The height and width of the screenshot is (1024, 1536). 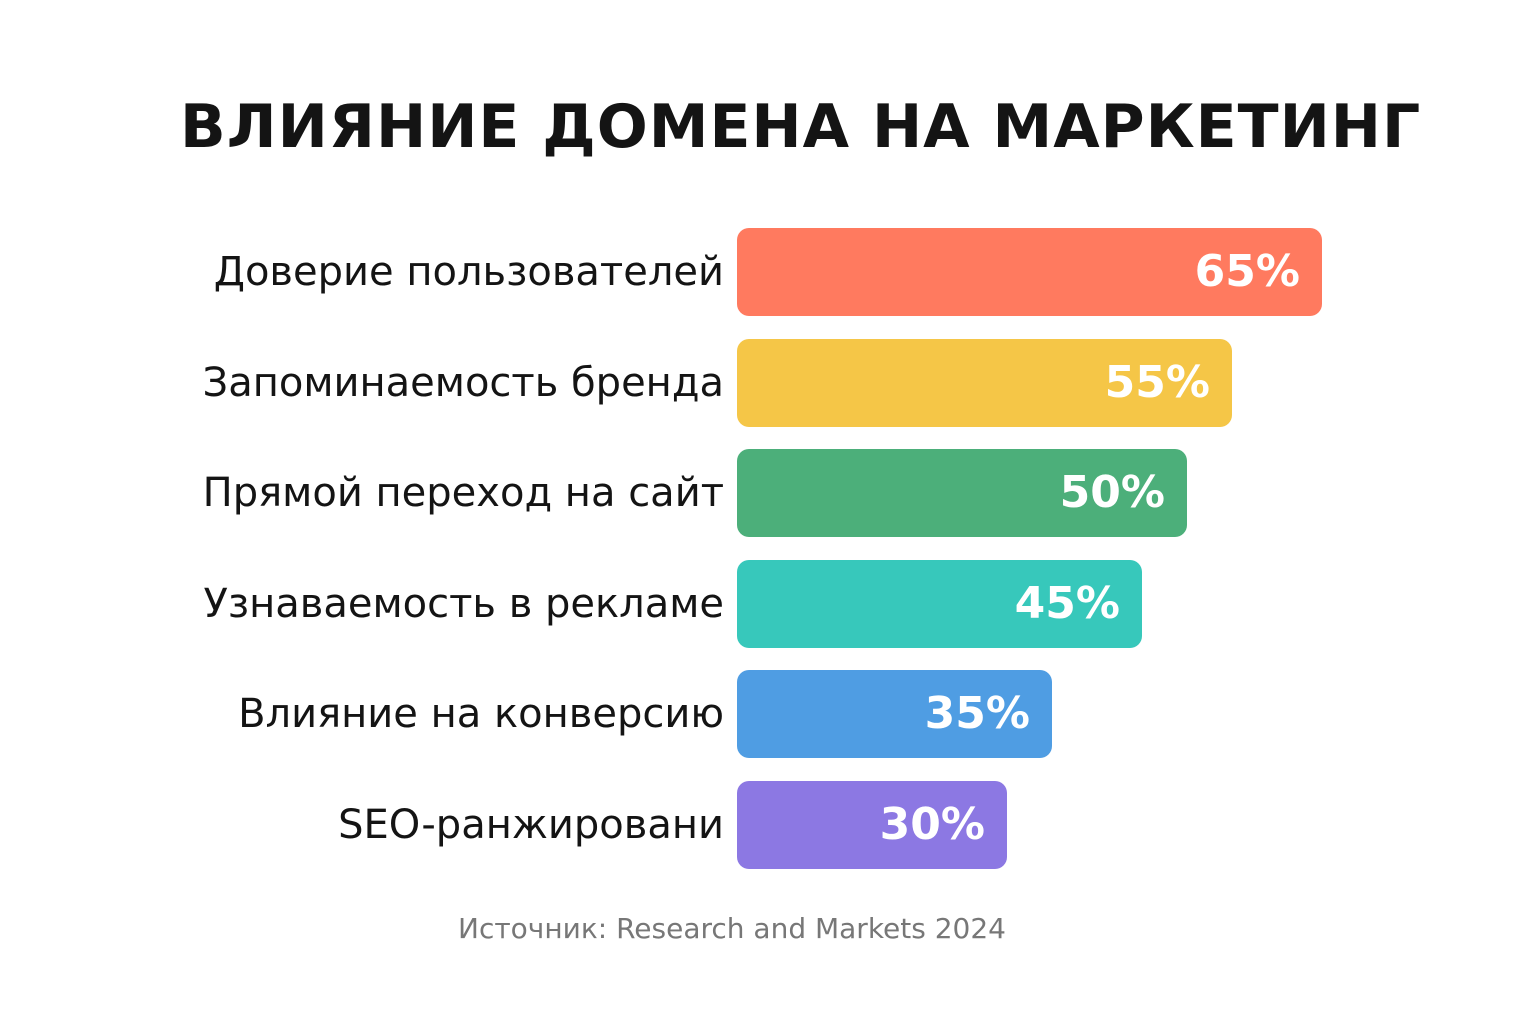 I want to click on bar-value-label: 45%, so click(x=1067, y=603).